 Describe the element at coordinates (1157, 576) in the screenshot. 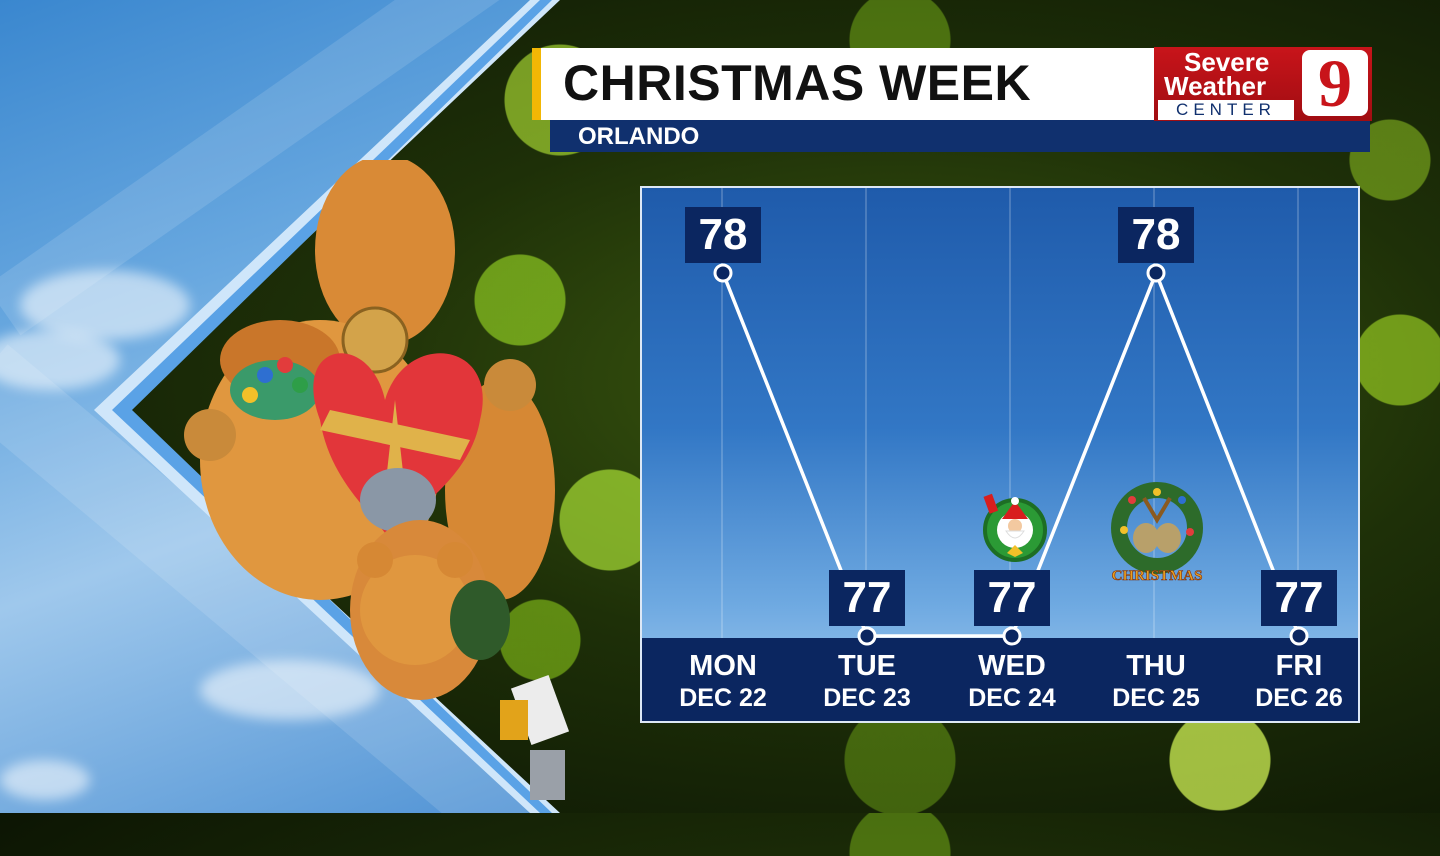

I see `christmas-icon-text: CHRISTMAS` at that location.